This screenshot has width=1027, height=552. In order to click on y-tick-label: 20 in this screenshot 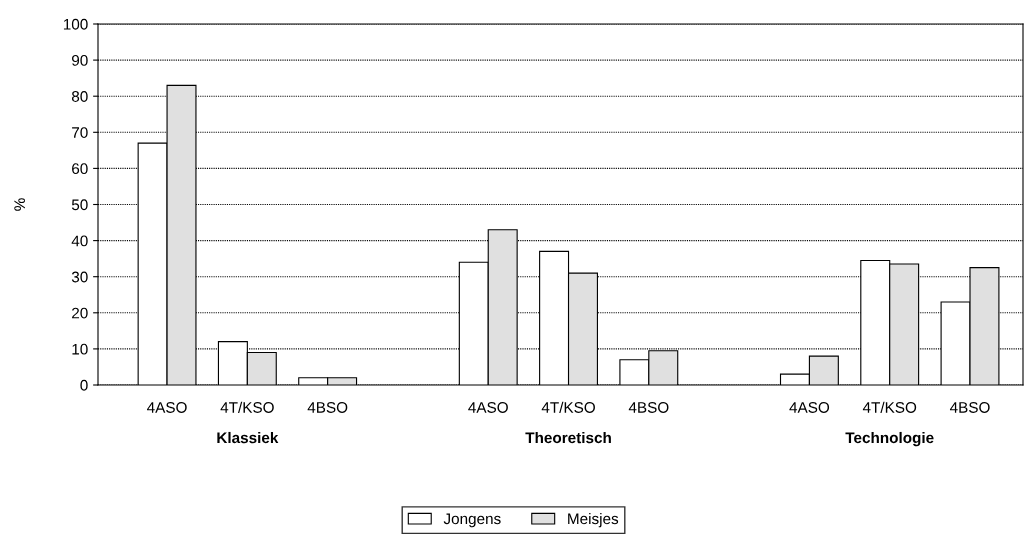, I will do `click(80, 313)`.